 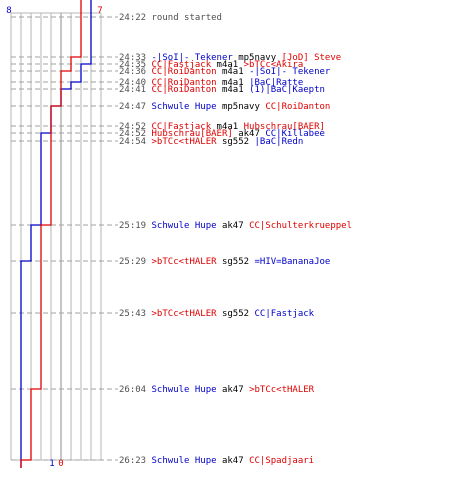 I want to click on event-time: 24:54, so click(x=135, y=142).